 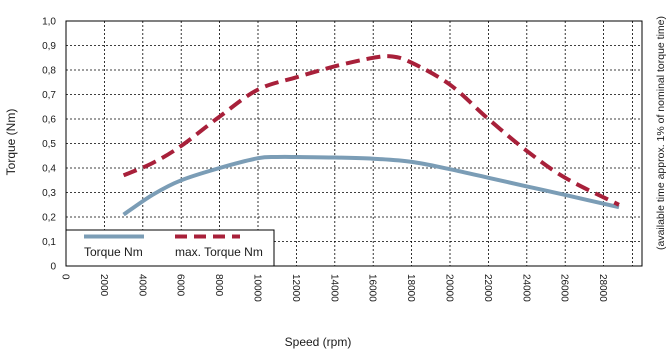 What do you see at coordinates (49, 95) in the screenshot?
I see `y-tick-label: 0,7` at bounding box center [49, 95].